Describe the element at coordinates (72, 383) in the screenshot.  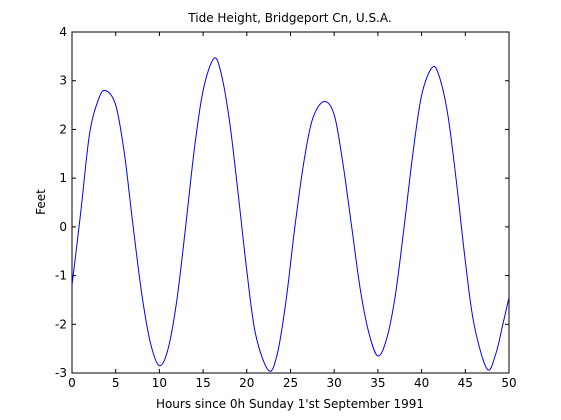
I see `x-tick-label: 0` at that location.